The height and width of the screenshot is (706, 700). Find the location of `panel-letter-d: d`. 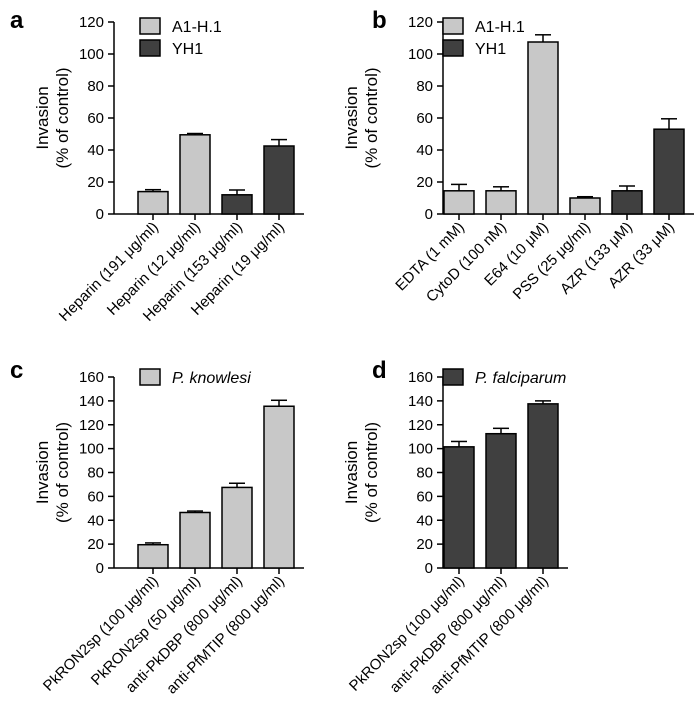

panel-letter-d: d is located at coordinates (379, 370).